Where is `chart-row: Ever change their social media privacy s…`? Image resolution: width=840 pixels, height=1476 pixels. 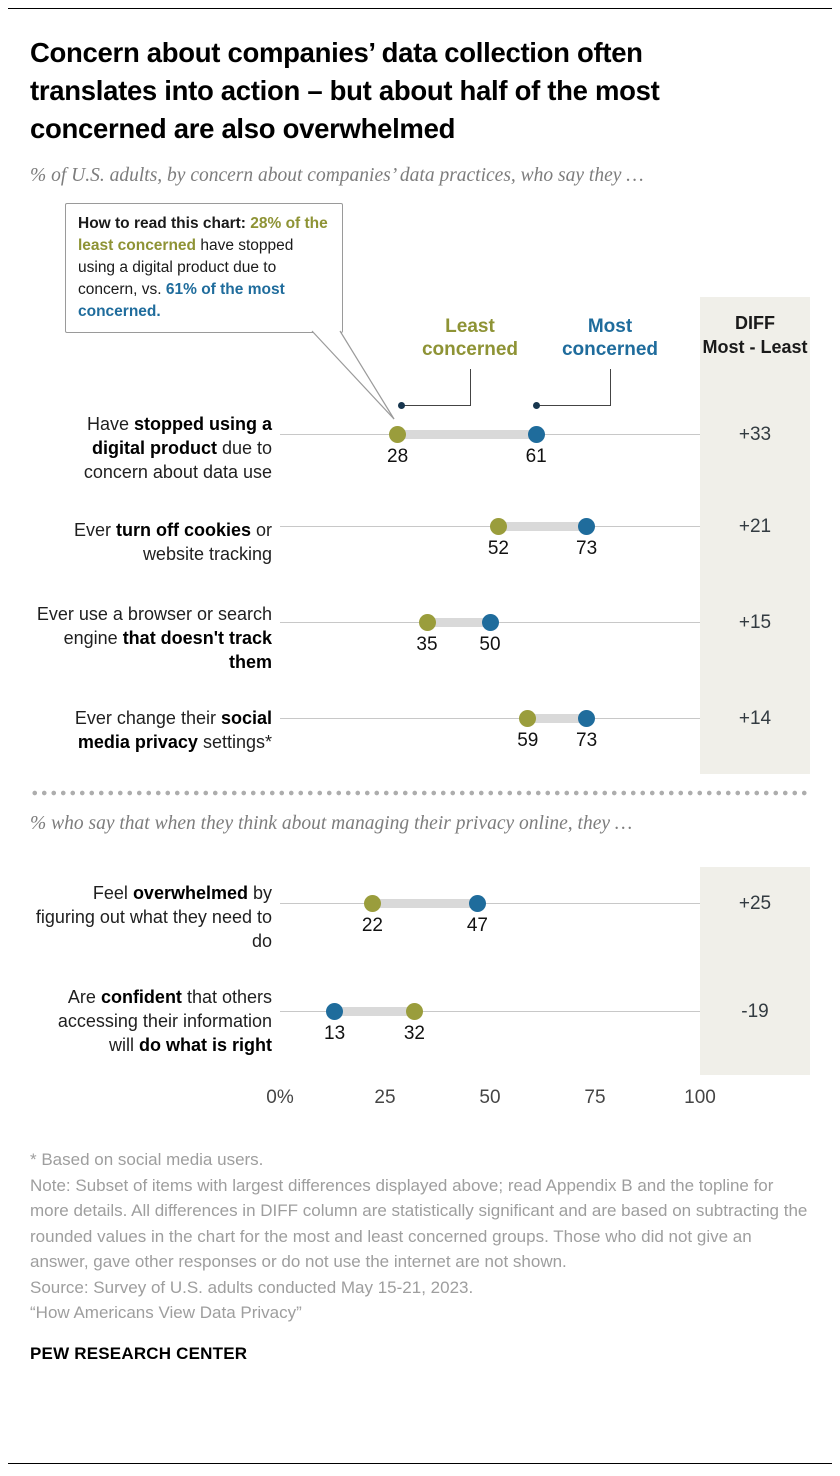 chart-row: Ever change their social media privacy s… is located at coordinates (420, 730).